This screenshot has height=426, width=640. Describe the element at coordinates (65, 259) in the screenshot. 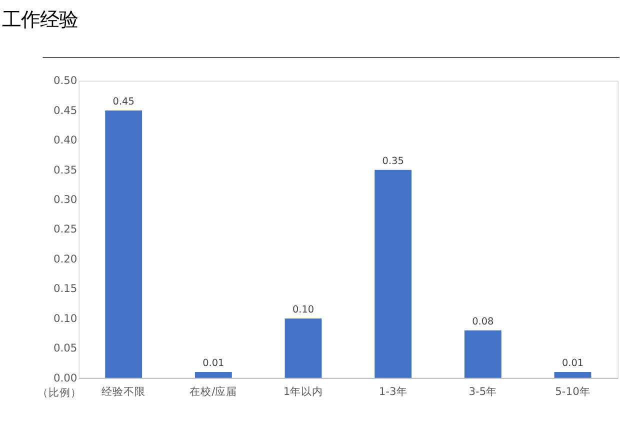

I see `y-tick-label: 0.20` at that location.